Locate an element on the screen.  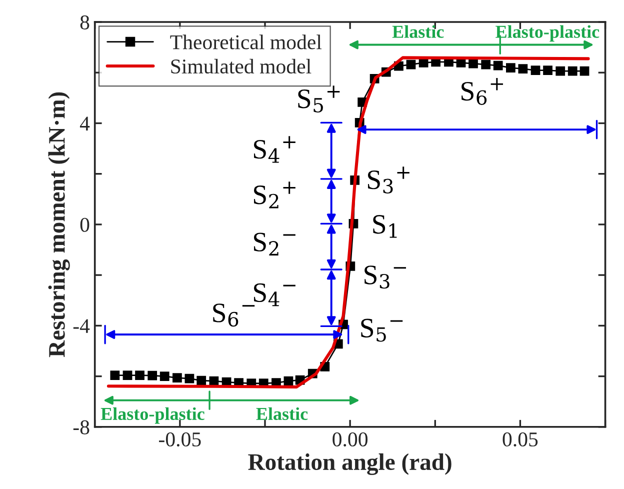
annotation: S$_{4}$$^{−}$ is located at coordinates (275, 294).